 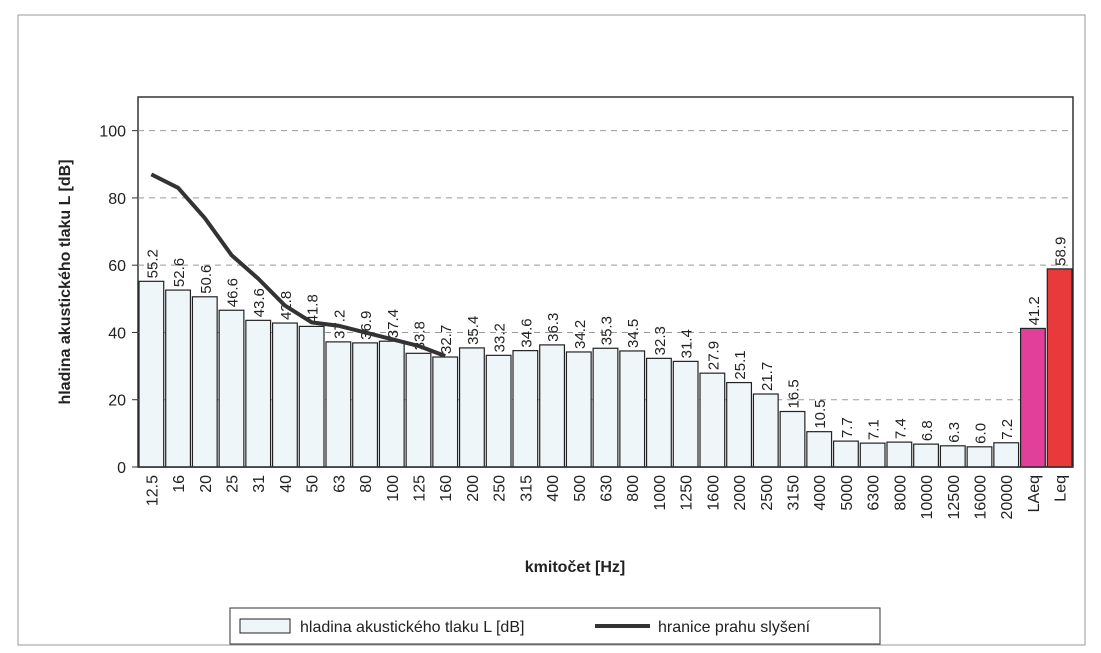 What do you see at coordinates (112, 132) in the screenshot?
I see `y-tick-label: 100` at bounding box center [112, 132].